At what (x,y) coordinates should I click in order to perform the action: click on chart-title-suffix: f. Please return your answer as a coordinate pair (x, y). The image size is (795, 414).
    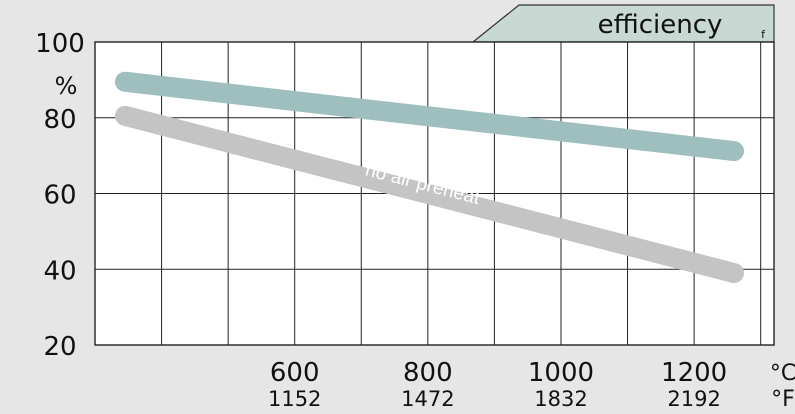
    Looking at the image, I should click on (763, 34).